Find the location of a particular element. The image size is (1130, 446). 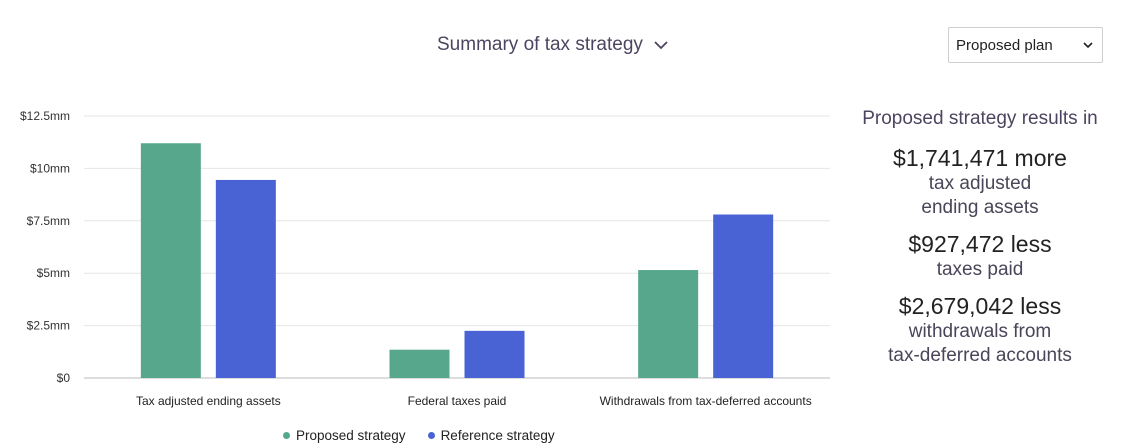

summary-title: Summary of tax strategy is located at coordinates (540, 44).